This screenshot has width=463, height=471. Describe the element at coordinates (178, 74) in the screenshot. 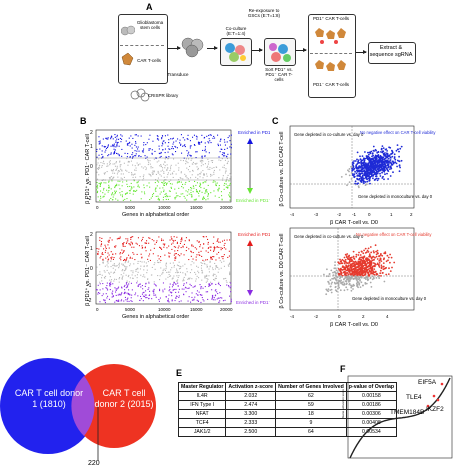

I see `transduce-label: Transduce` at that location.